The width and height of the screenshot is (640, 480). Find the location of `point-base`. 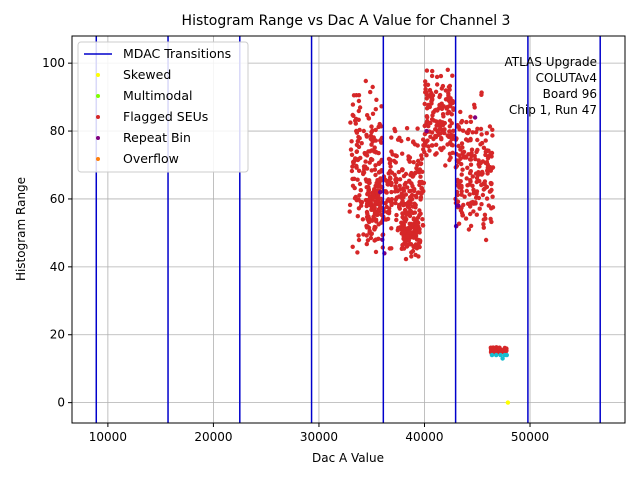

point-base is located at coordinates (502, 358).